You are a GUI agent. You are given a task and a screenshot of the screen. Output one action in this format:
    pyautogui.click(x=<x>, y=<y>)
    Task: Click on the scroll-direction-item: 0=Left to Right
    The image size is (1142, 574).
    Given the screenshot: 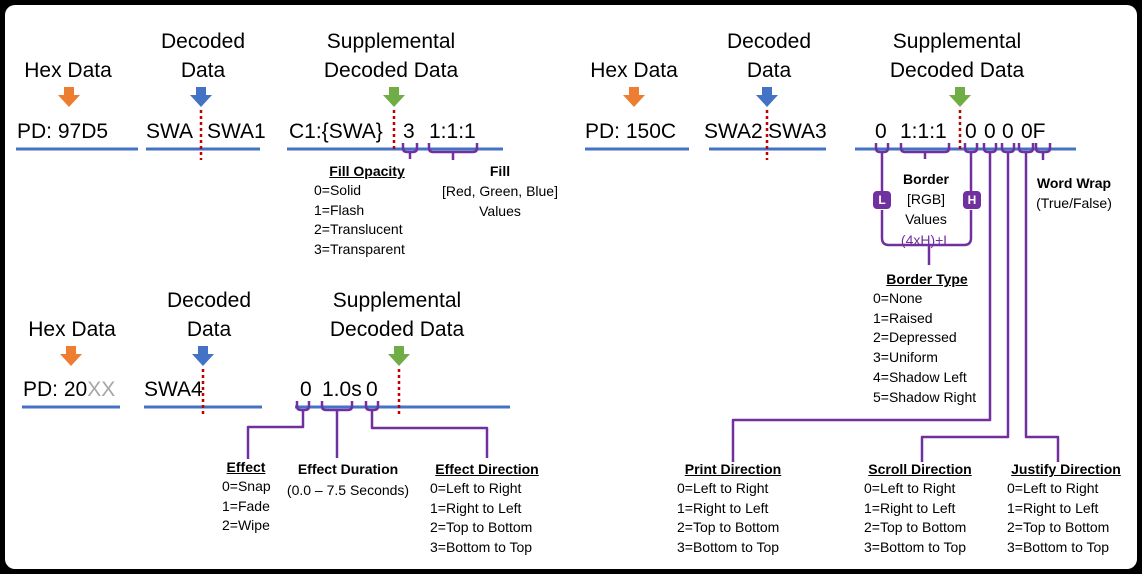 What is the action you would take?
    pyautogui.click(x=910, y=488)
    